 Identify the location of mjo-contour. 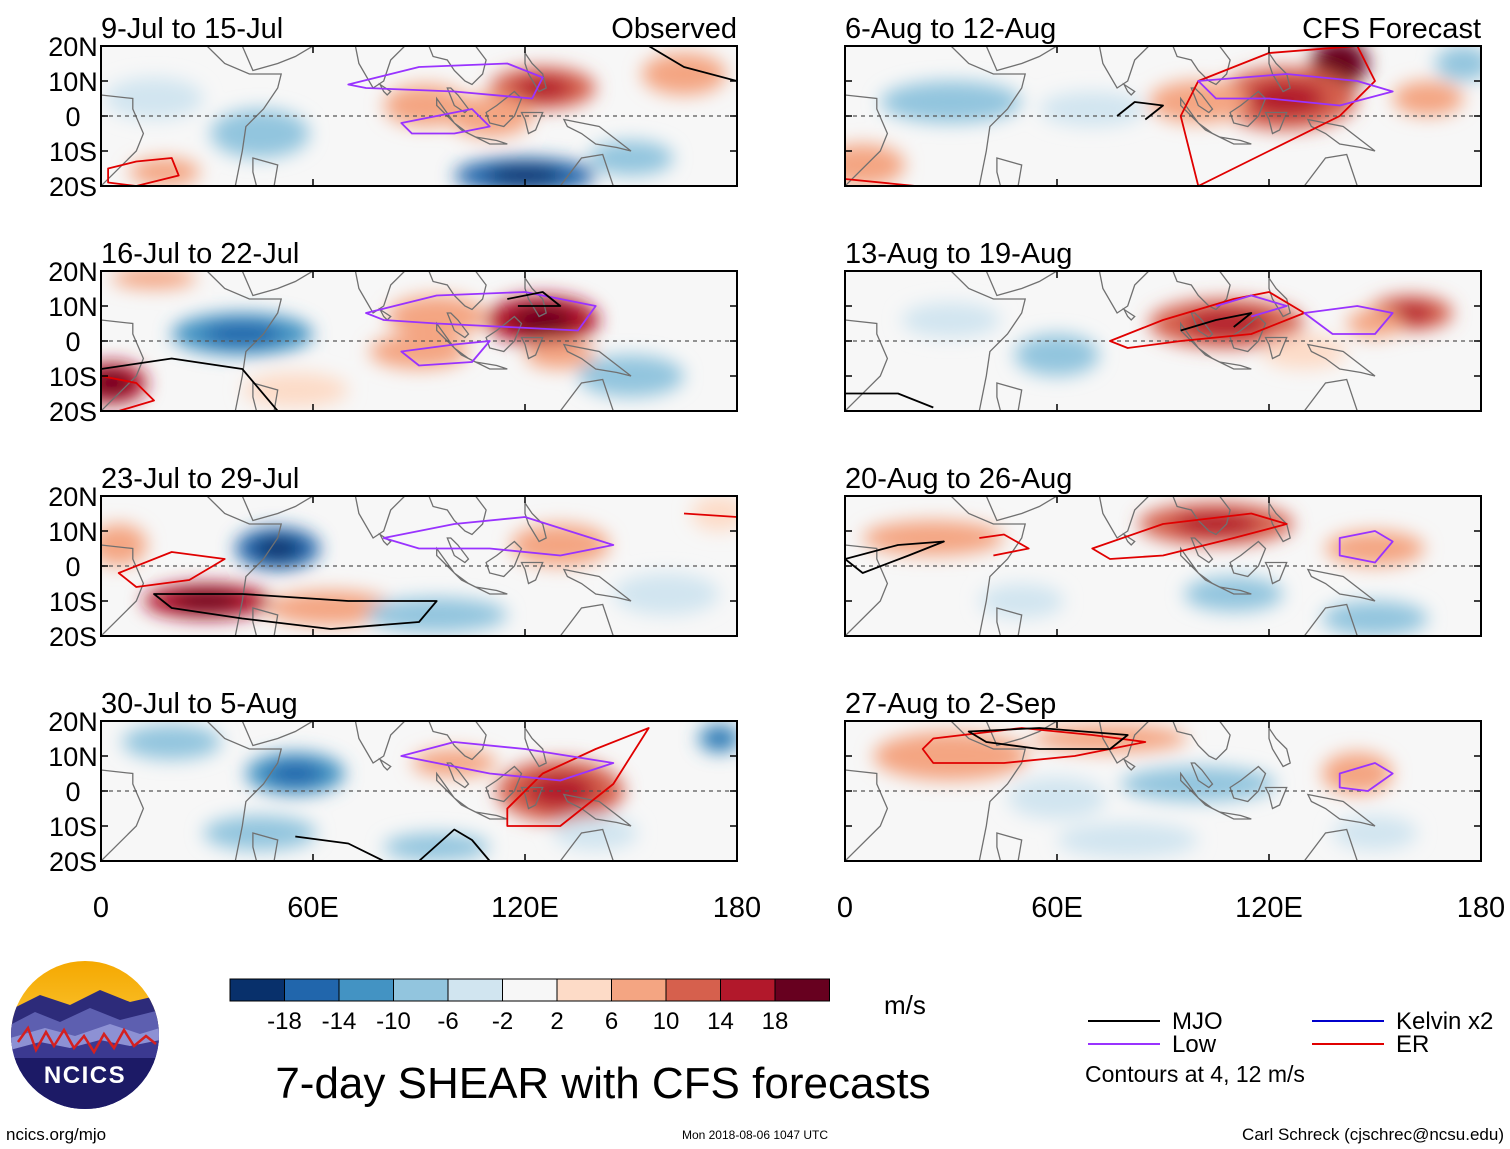
(1048, 738).